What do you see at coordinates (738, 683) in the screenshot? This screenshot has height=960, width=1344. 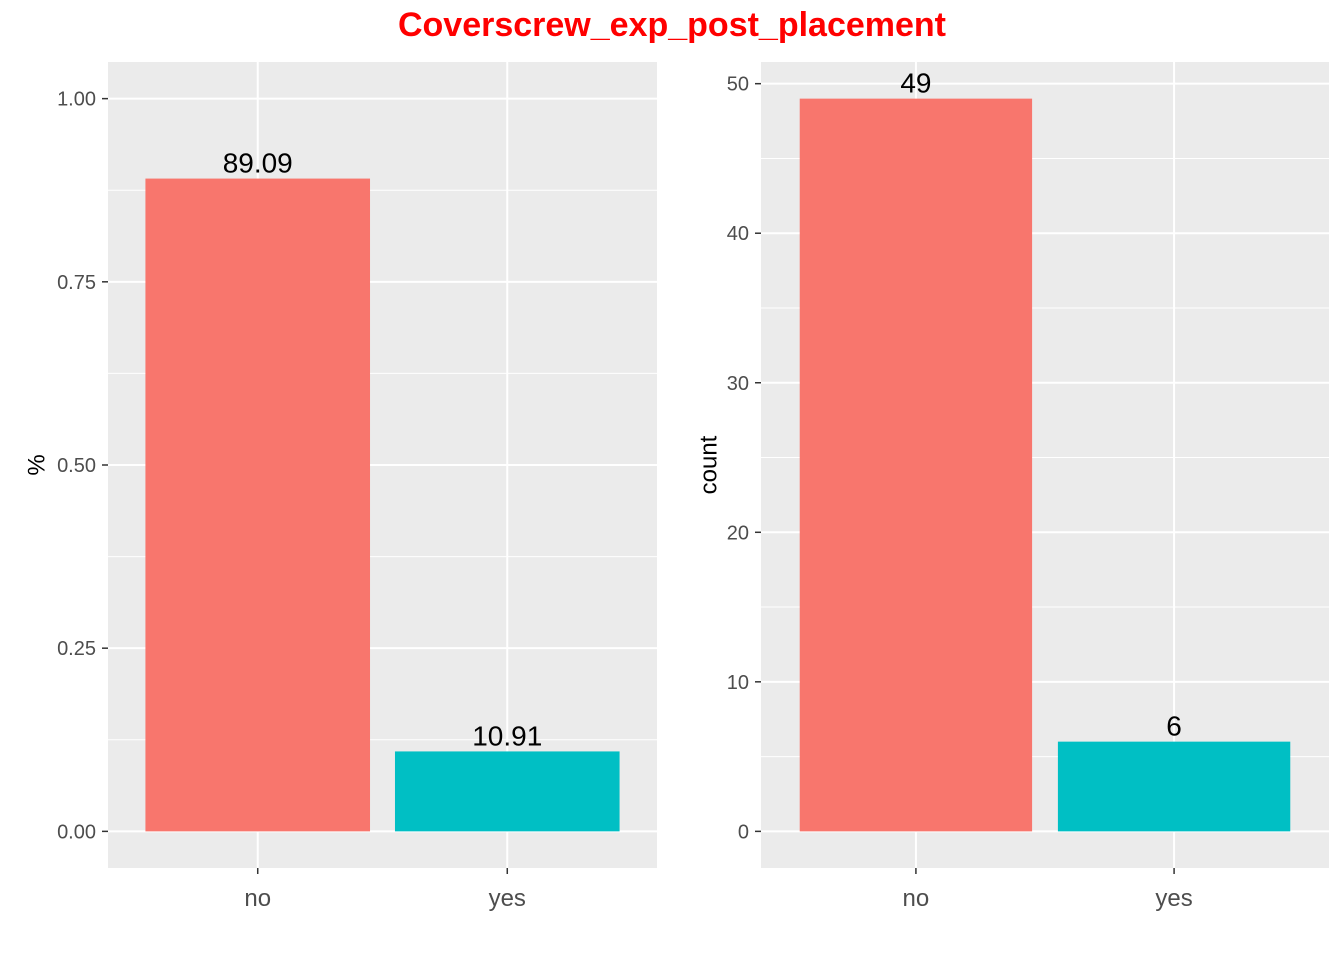 I see `y-tick-label: 10` at bounding box center [738, 683].